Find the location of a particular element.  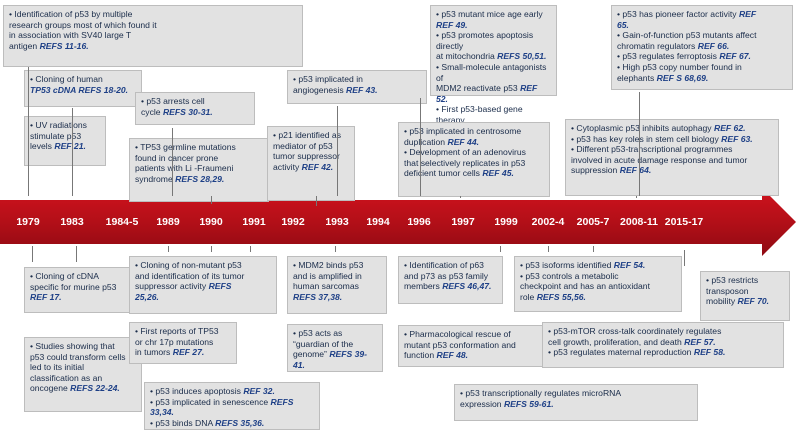

event-text: angiogenesis is located at coordinates (320, 89).